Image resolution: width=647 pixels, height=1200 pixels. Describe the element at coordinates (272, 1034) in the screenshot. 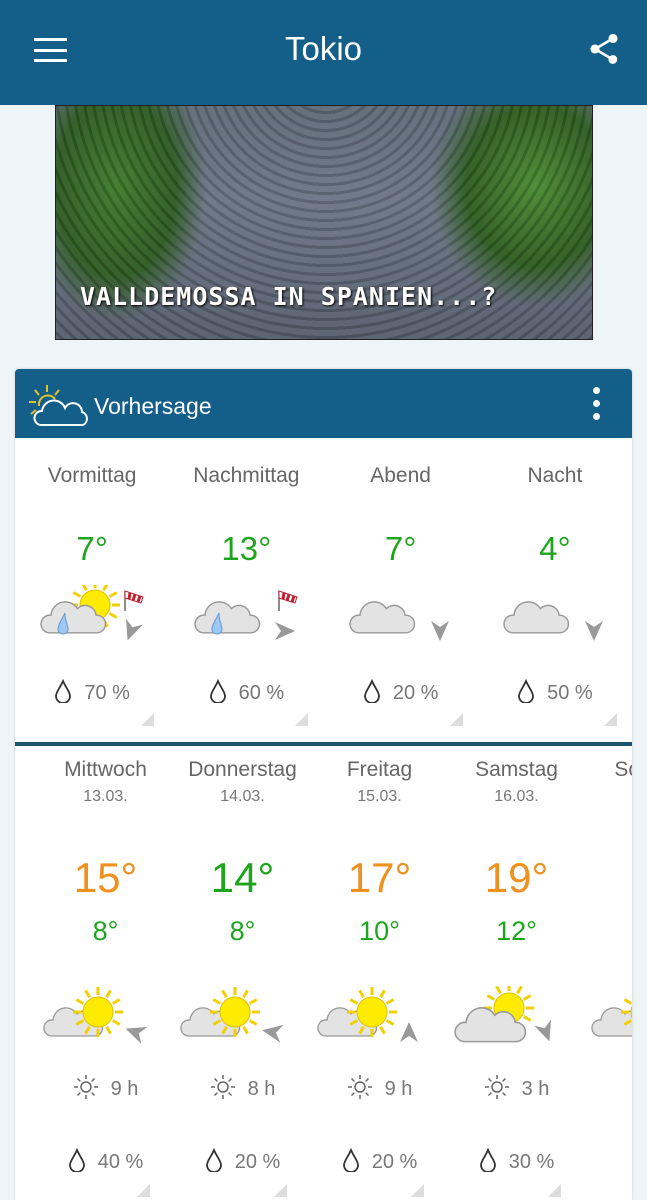

I see `wind-arrow-left-thin-icon` at that location.